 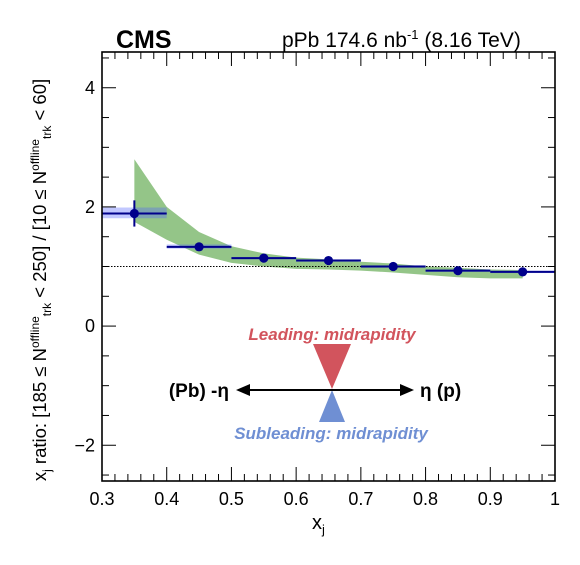 I want to click on x-tick-label: 0.9, so click(x=490, y=499).